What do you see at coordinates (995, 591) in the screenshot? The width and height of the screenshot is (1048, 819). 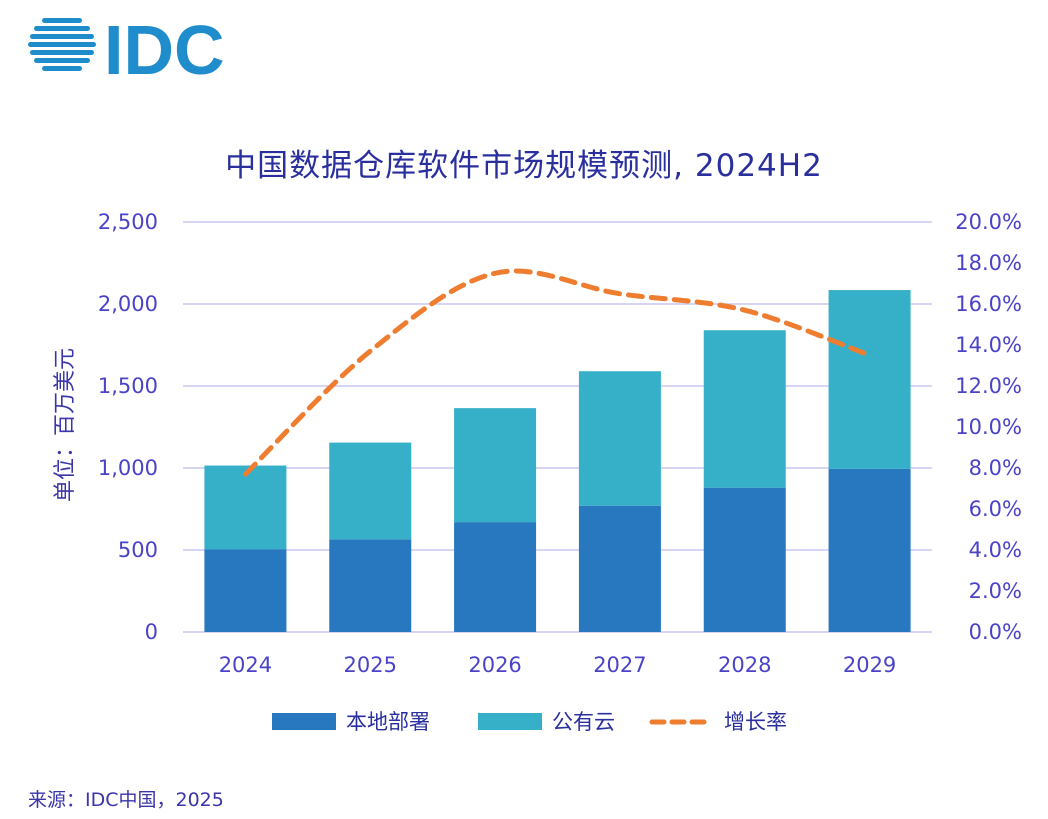 I see `y2-tick-label: 2.0%` at bounding box center [995, 591].